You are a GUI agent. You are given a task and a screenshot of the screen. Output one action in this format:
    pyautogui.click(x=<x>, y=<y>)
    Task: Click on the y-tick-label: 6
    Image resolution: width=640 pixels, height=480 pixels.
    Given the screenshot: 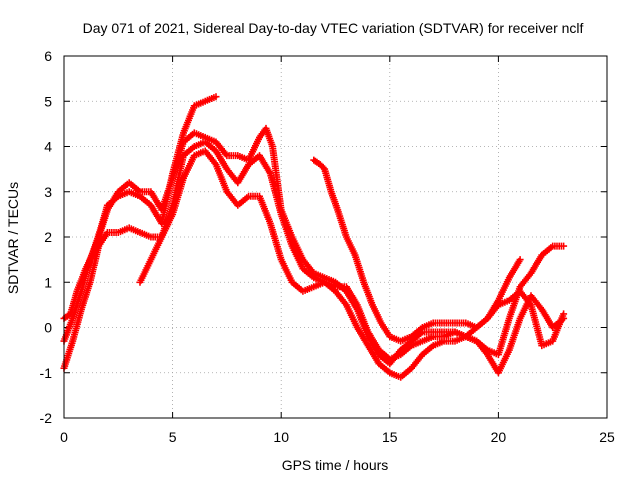 What is the action you would take?
    pyautogui.click(x=48, y=56)
    